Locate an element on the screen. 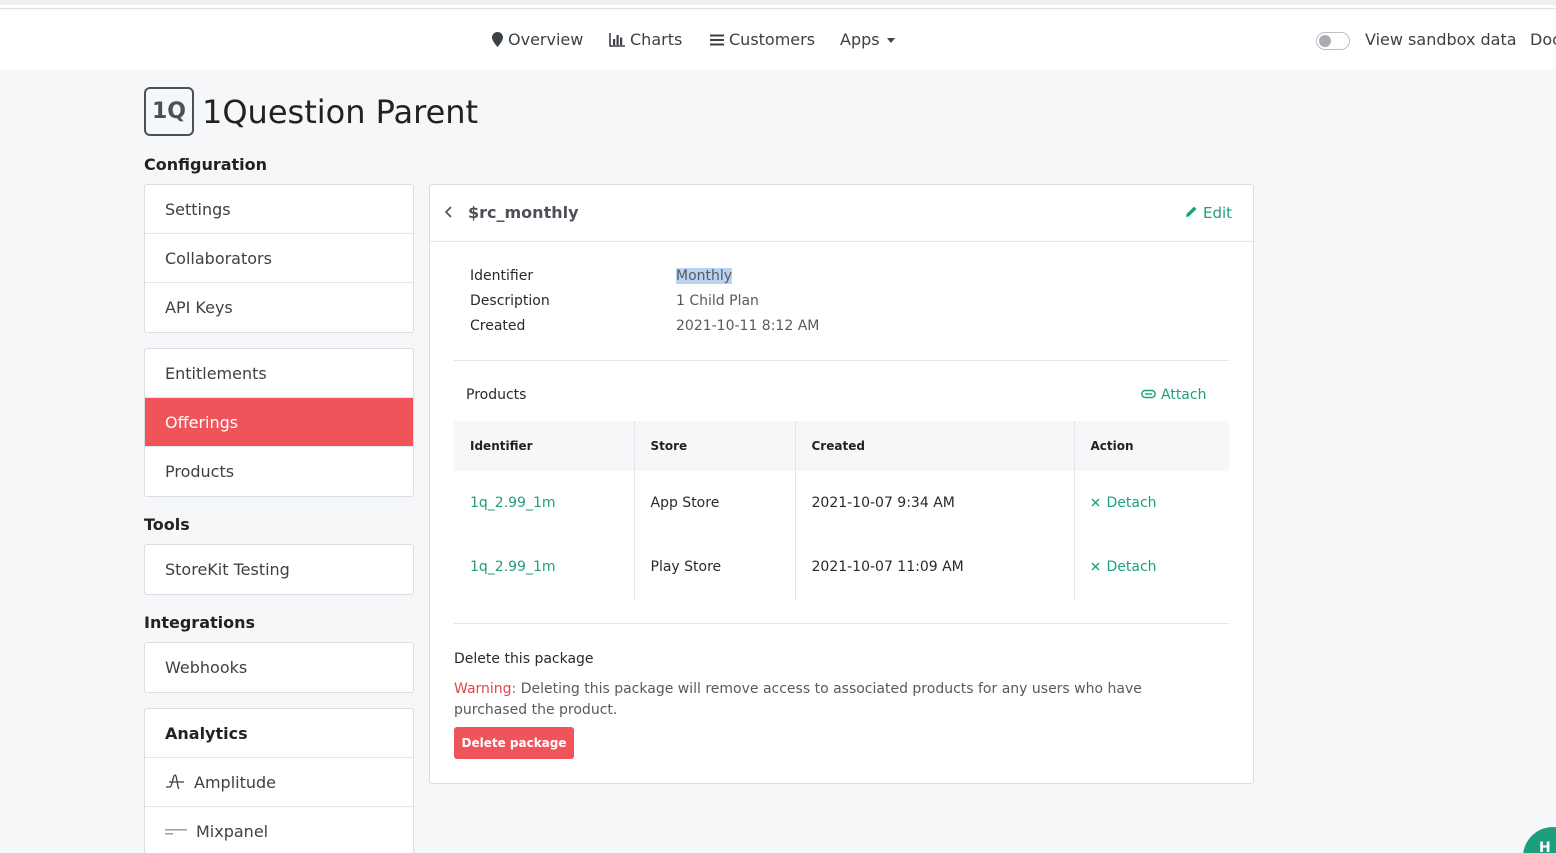 This screenshot has width=1556, height=853. nav-apps-label: Apps is located at coordinates (860, 39).